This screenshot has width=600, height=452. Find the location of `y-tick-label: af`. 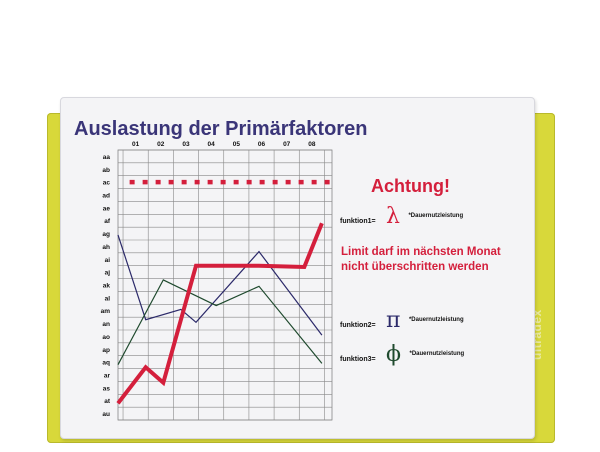

y-tick-label: af is located at coordinates (107, 221).